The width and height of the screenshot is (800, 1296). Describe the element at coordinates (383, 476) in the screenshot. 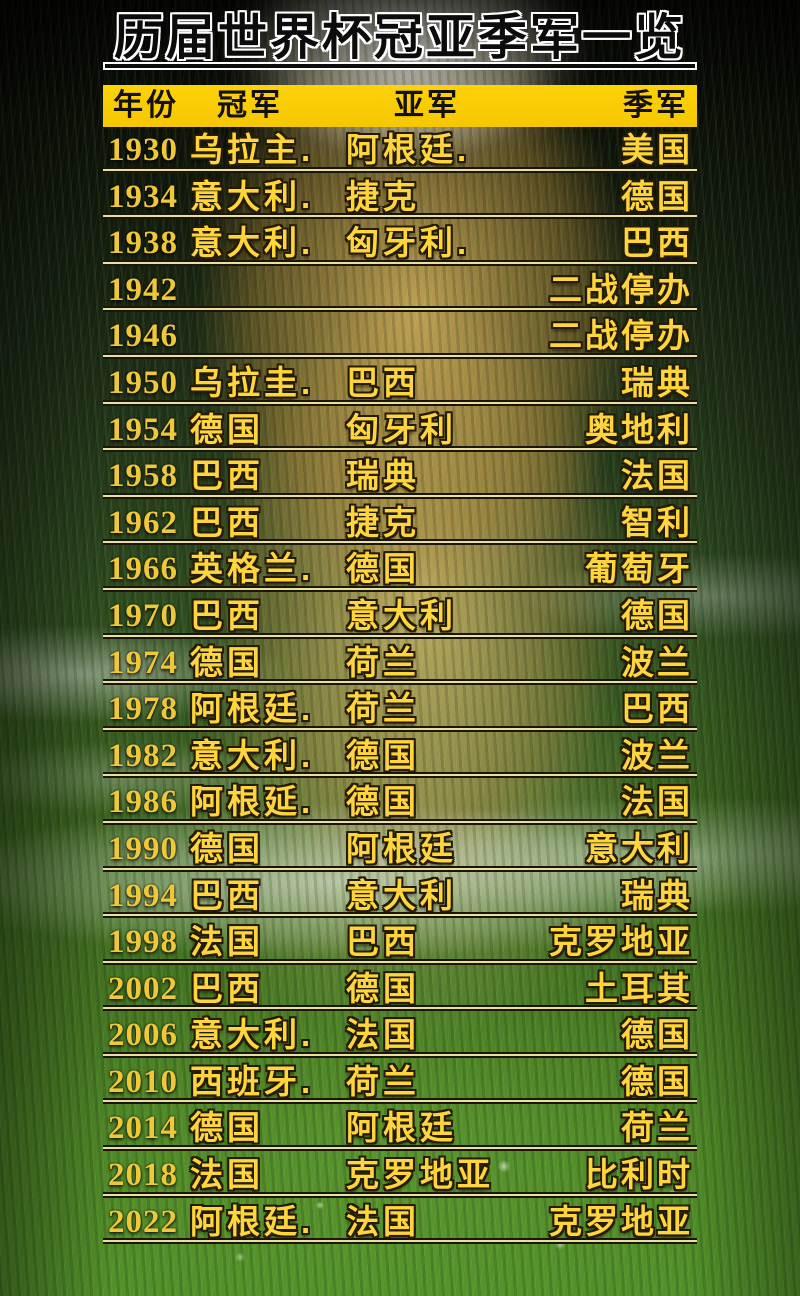

I see `runner-up-cell: 瑞典` at that location.